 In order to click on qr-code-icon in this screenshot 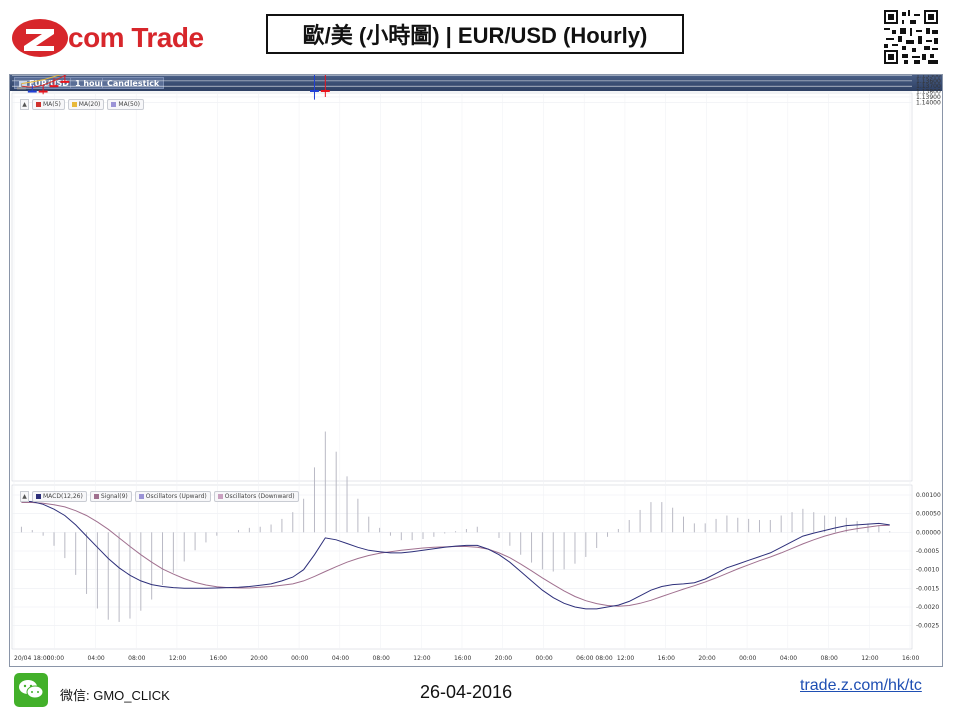, I will do `click(911, 37)`.